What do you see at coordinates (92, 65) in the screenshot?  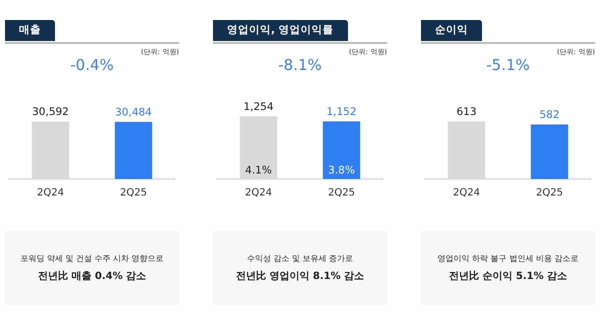 I see `chart-subtitle: -0.4%` at bounding box center [92, 65].